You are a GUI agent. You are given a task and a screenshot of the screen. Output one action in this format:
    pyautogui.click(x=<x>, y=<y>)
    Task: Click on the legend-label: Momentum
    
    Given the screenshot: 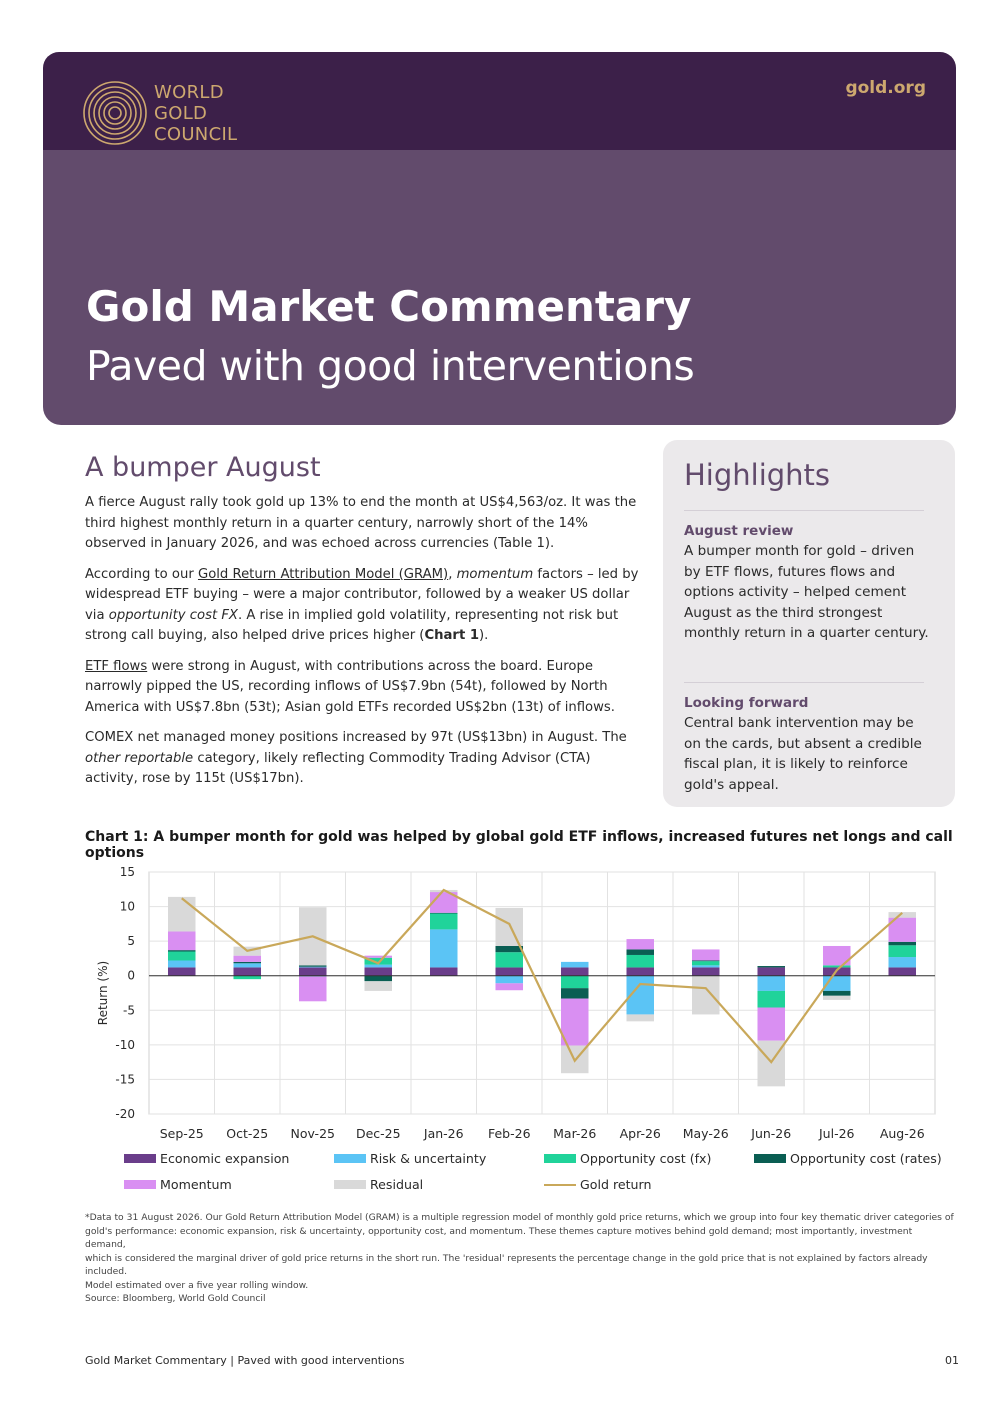 What is the action you would take?
    pyautogui.click(x=196, y=1184)
    